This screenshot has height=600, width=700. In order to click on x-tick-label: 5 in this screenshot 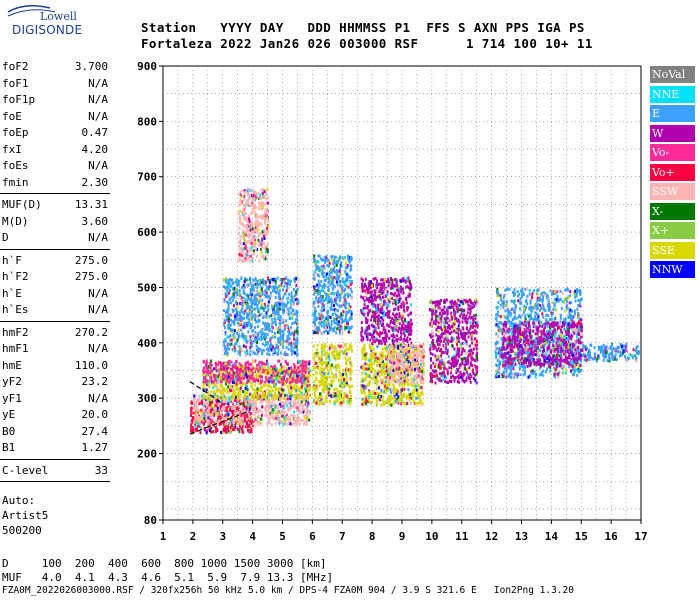, I will do `click(282, 536)`.